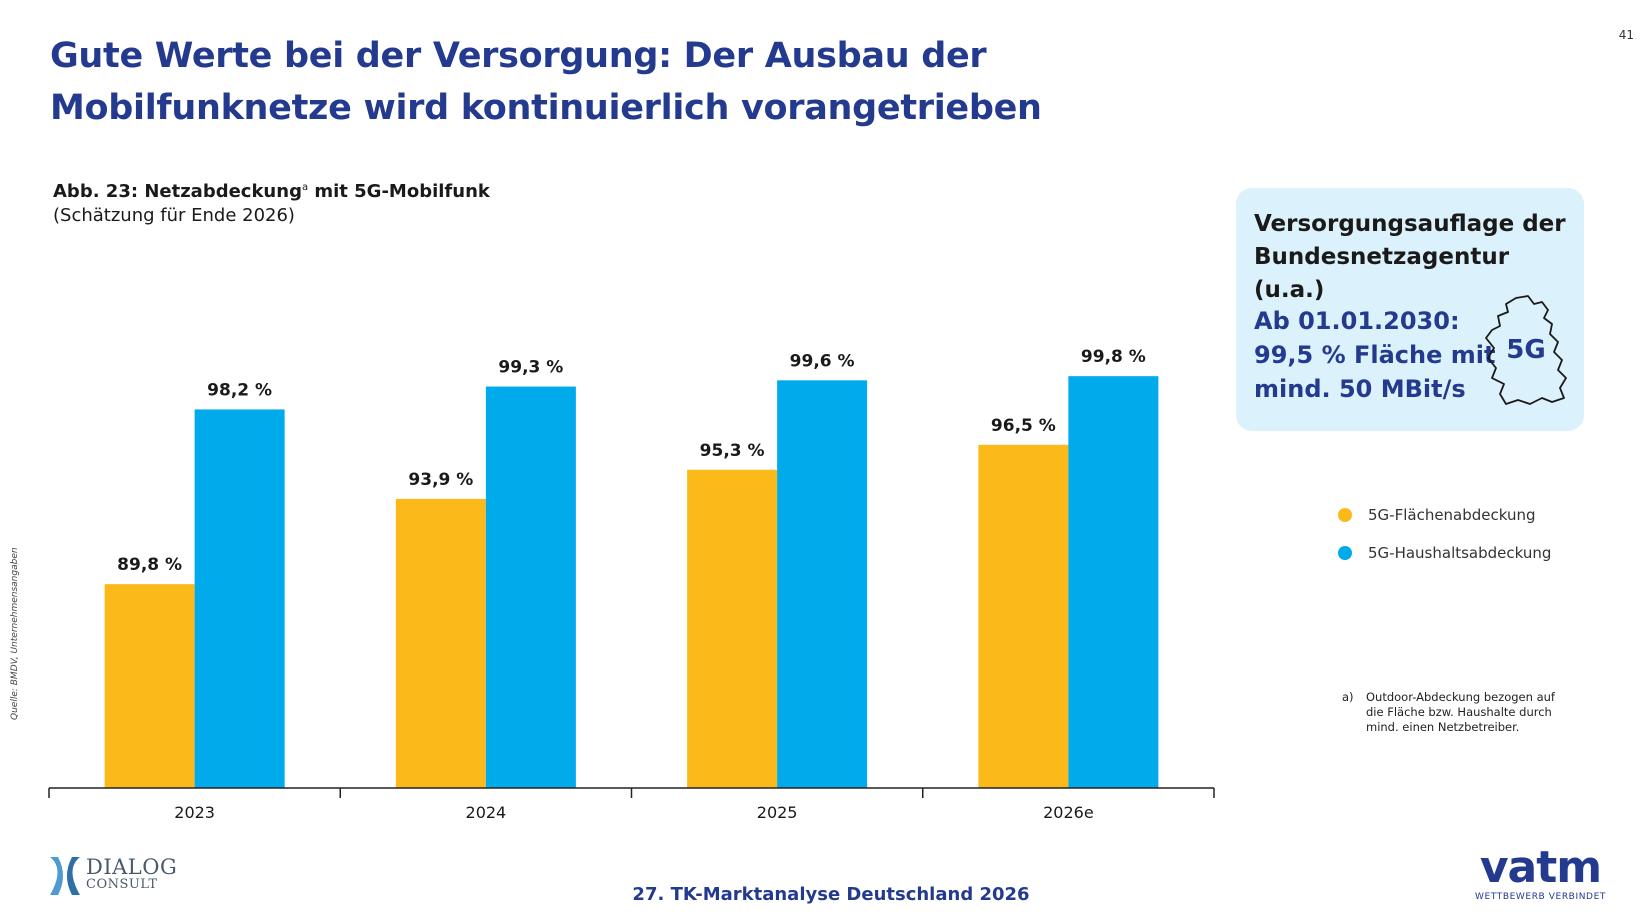 This screenshot has height=915, width=1652. Describe the element at coordinates (1023, 426) in the screenshot. I see `data-label: 96,5 %` at that location.